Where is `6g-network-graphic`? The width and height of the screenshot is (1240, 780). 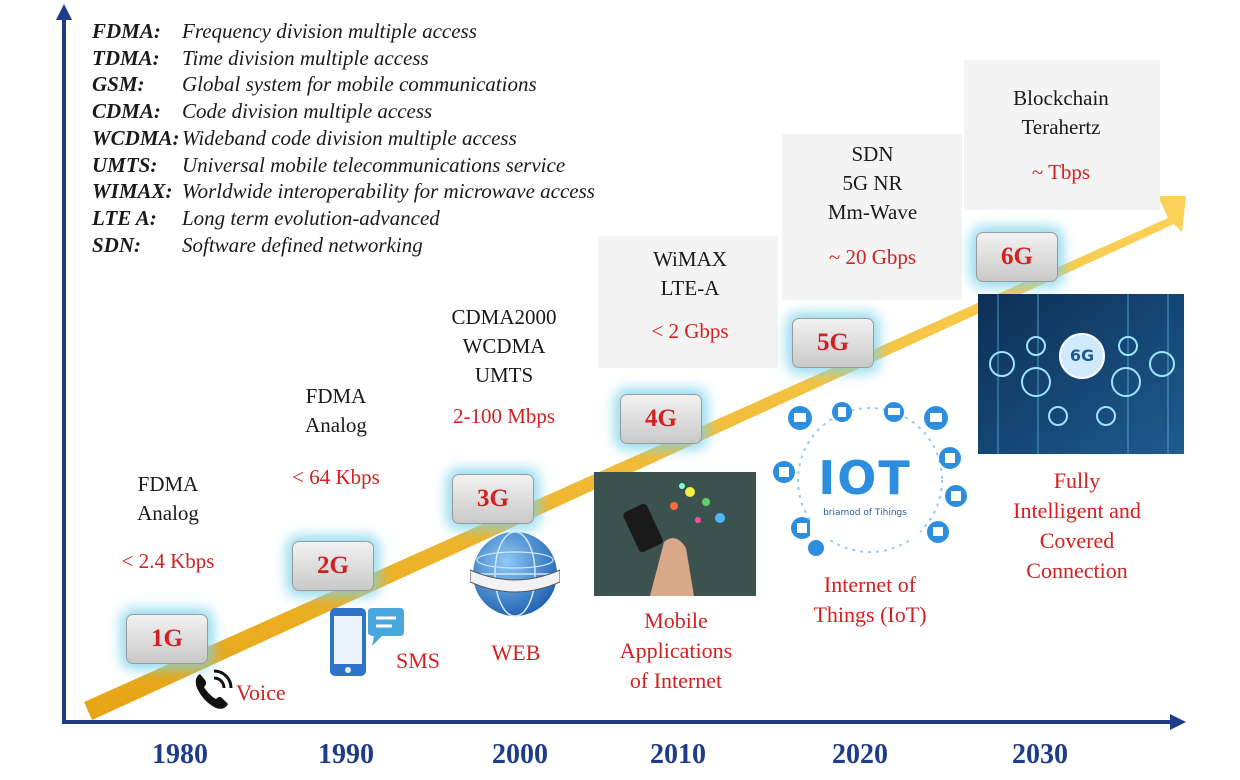 6g-network-graphic is located at coordinates (1081, 374).